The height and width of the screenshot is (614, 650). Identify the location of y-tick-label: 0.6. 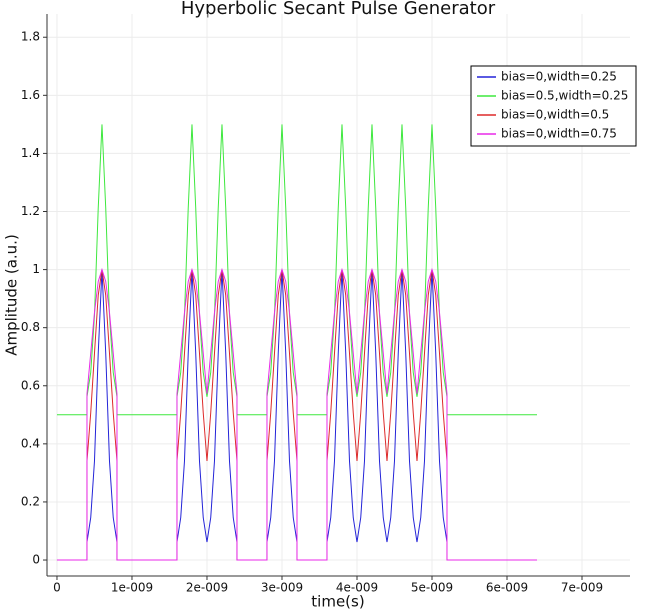
(30, 385).